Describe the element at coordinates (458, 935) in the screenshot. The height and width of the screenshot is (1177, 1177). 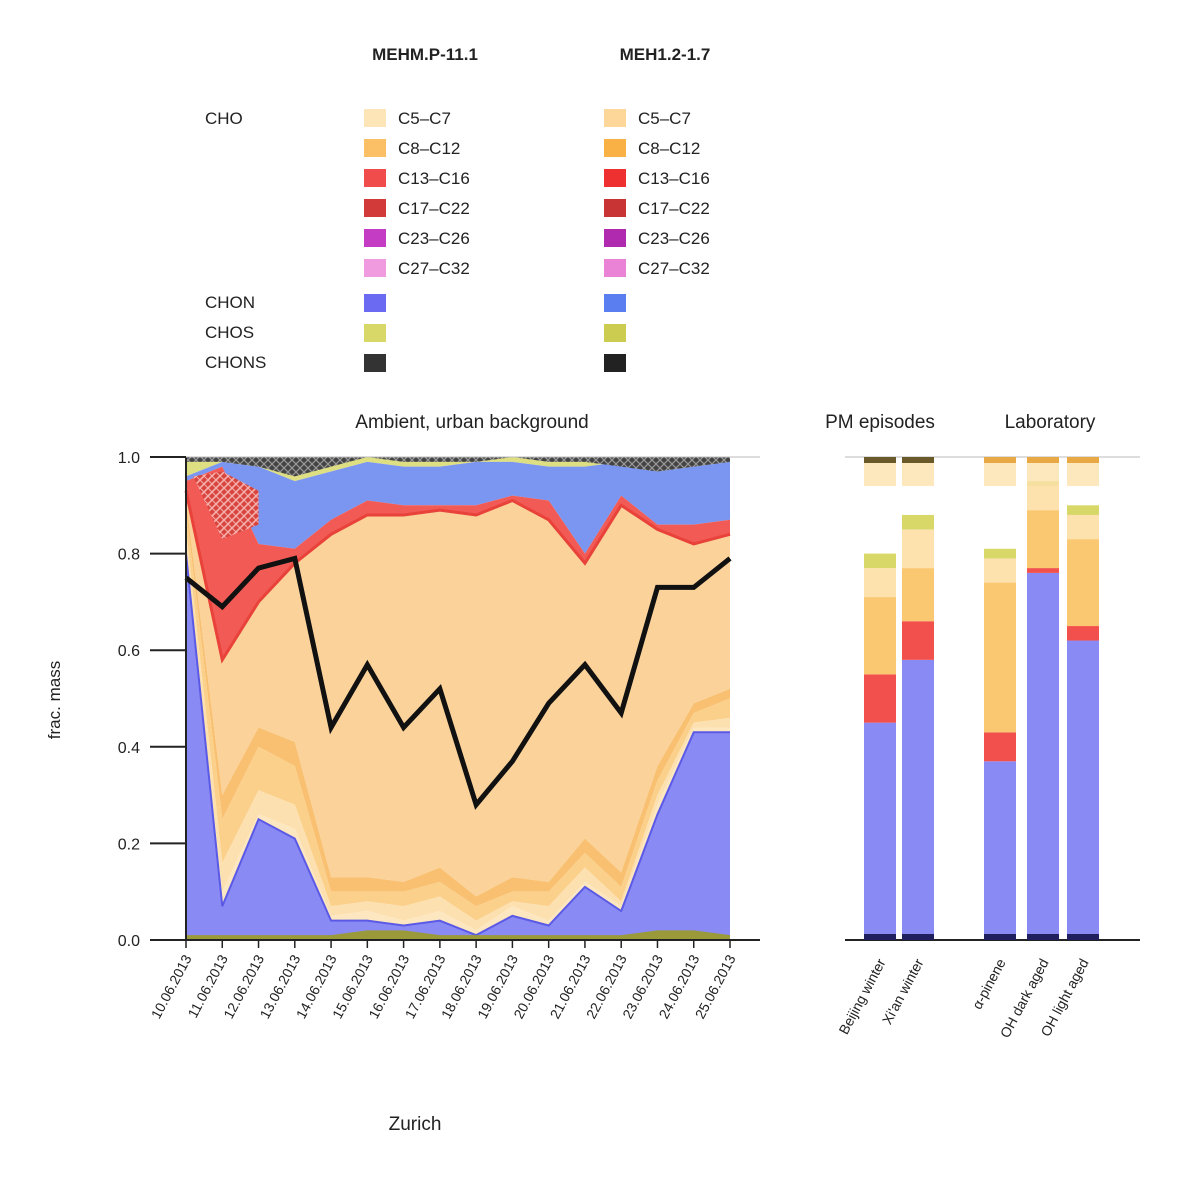
I see `area-chos-bottom` at that location.